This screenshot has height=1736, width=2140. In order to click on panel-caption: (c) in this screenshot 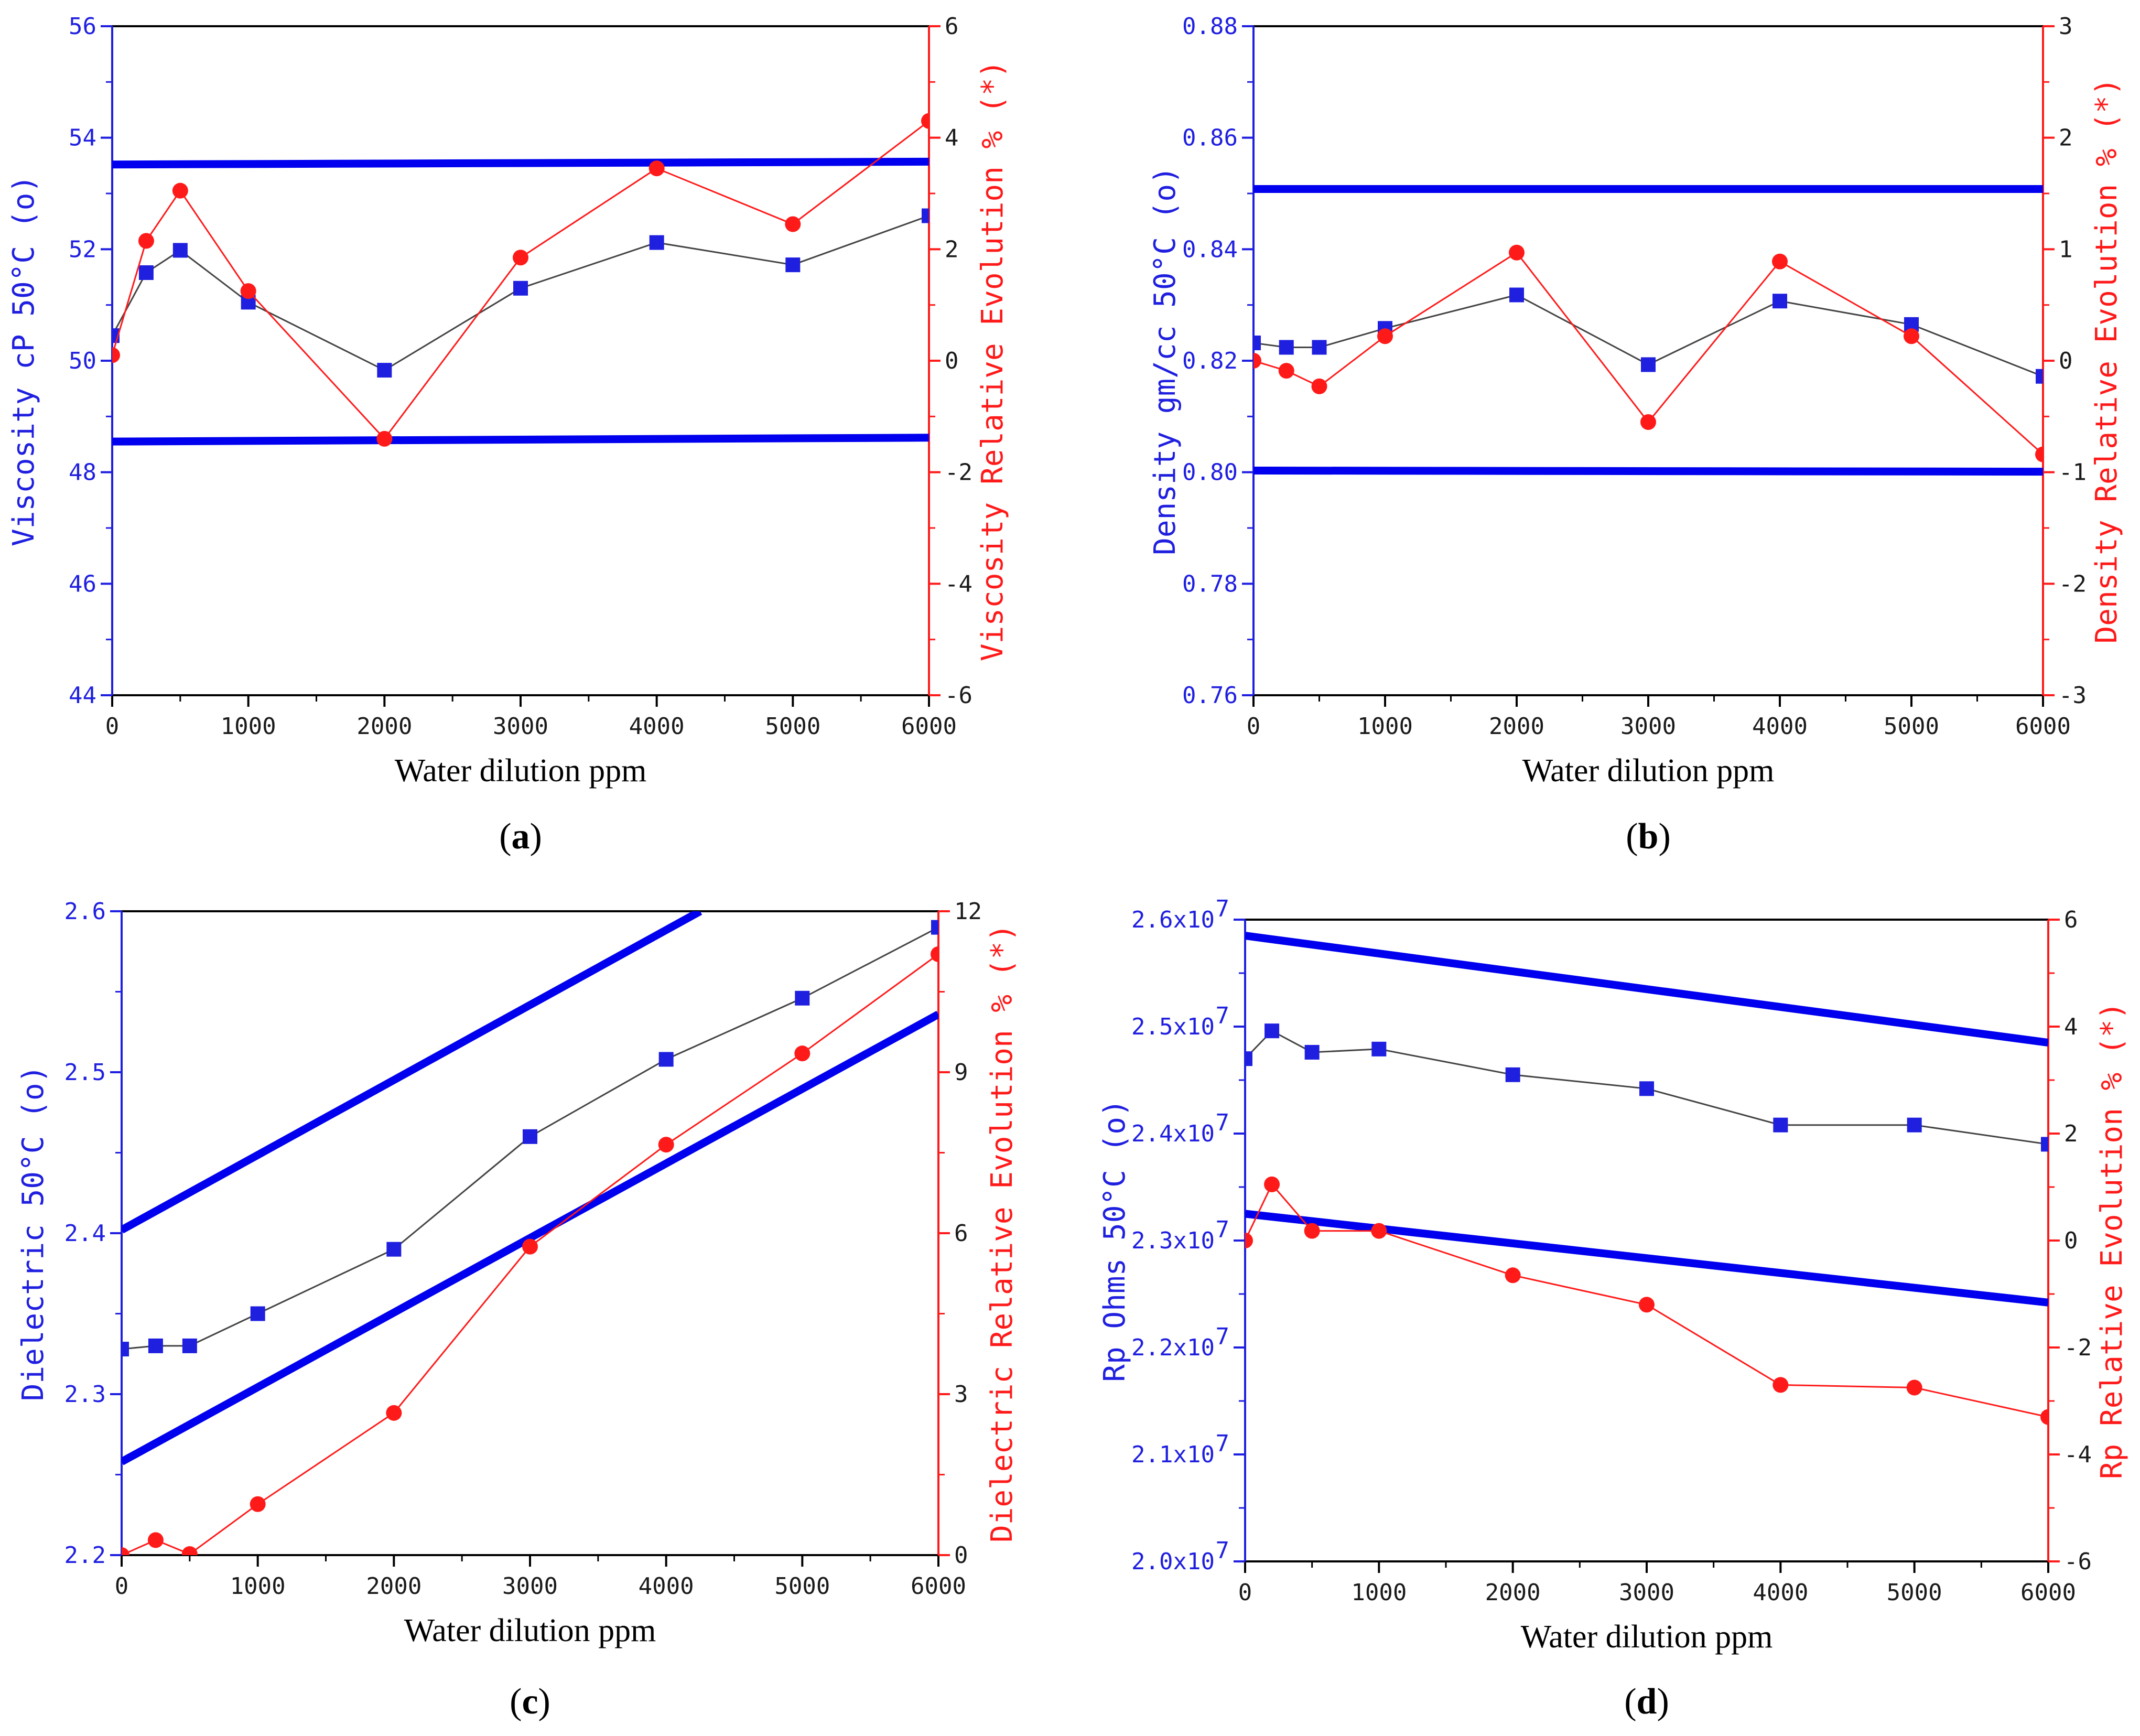, I will do `click(530, 1702)`.